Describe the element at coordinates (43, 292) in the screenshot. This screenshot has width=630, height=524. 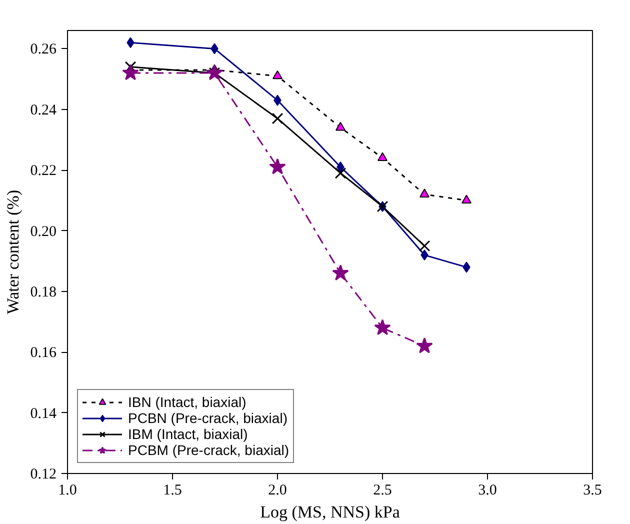
I see `y-tick-label: 0.18` at that location.